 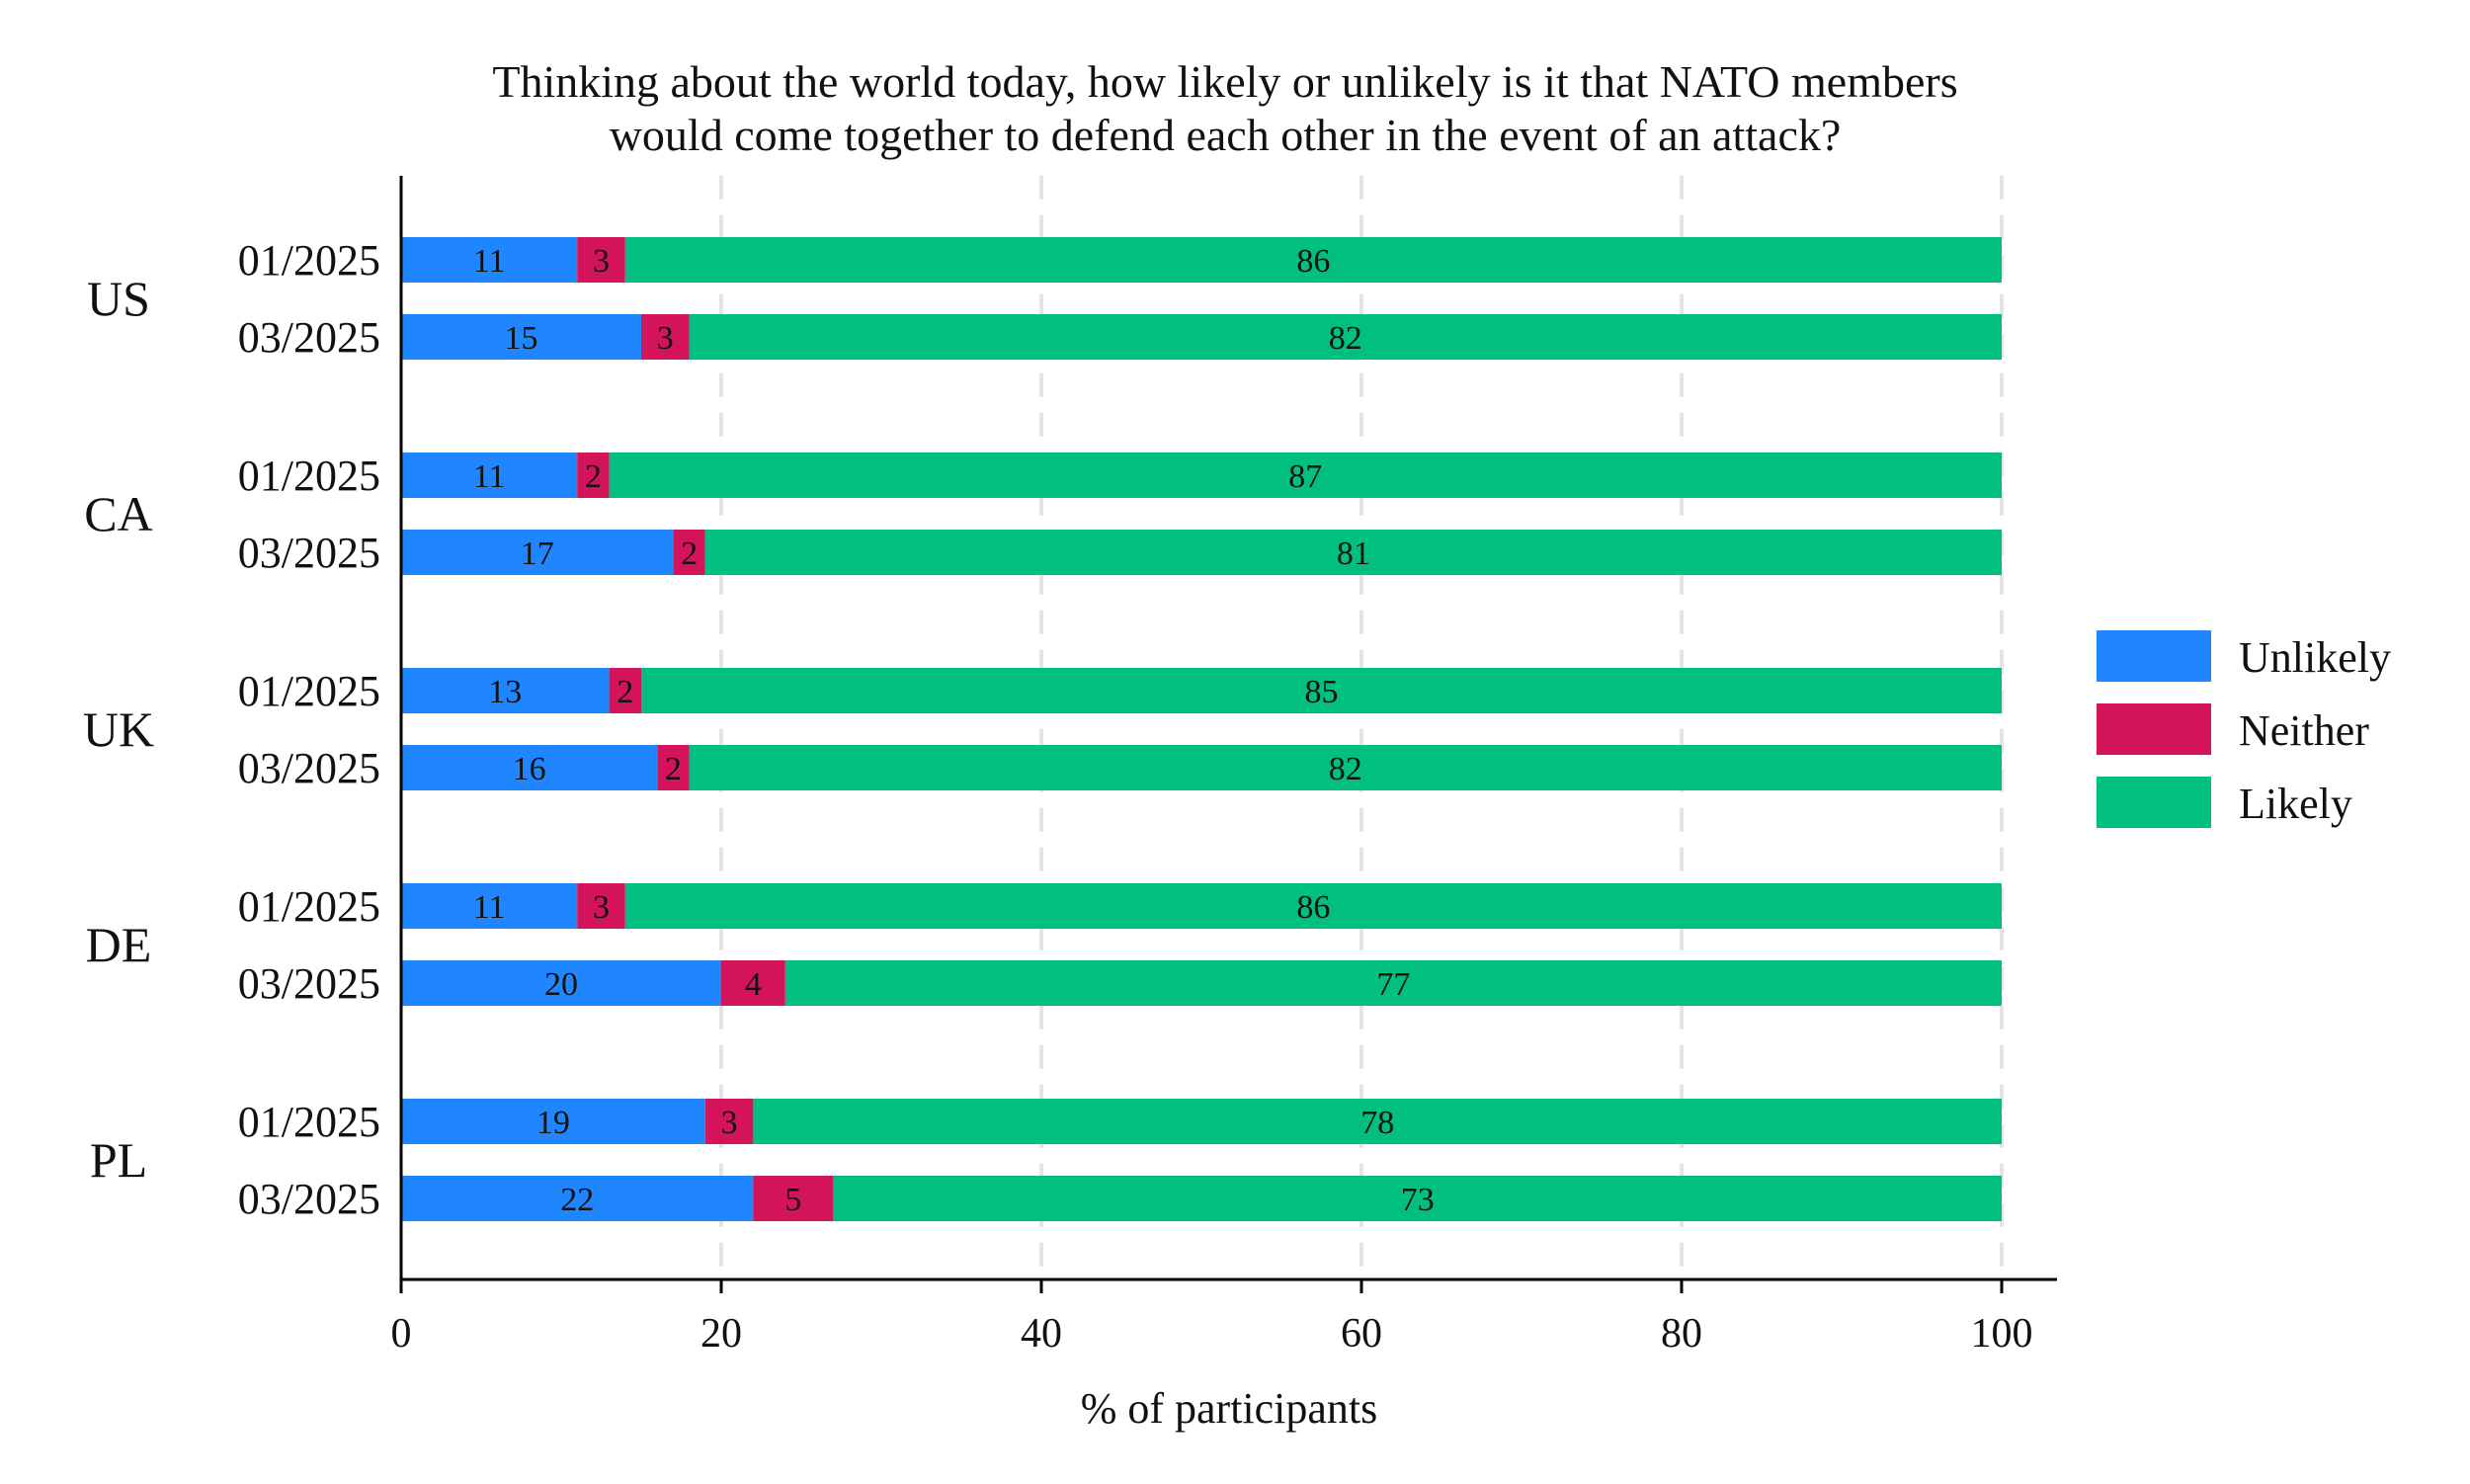 I want to click on bar-us-01-2025-likely-label: 86, so click(x=1313, y=261).